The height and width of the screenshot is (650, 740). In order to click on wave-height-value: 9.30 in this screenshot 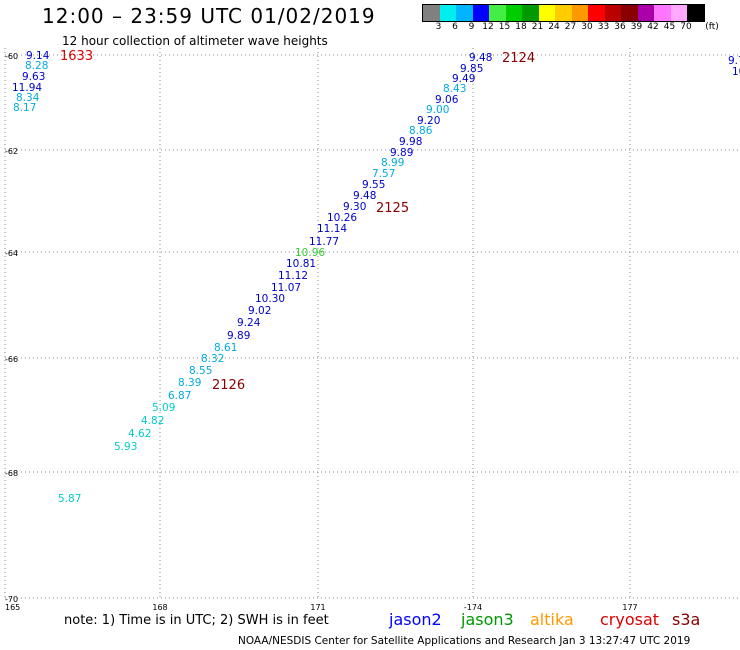, I will do `click(354, 207)`.